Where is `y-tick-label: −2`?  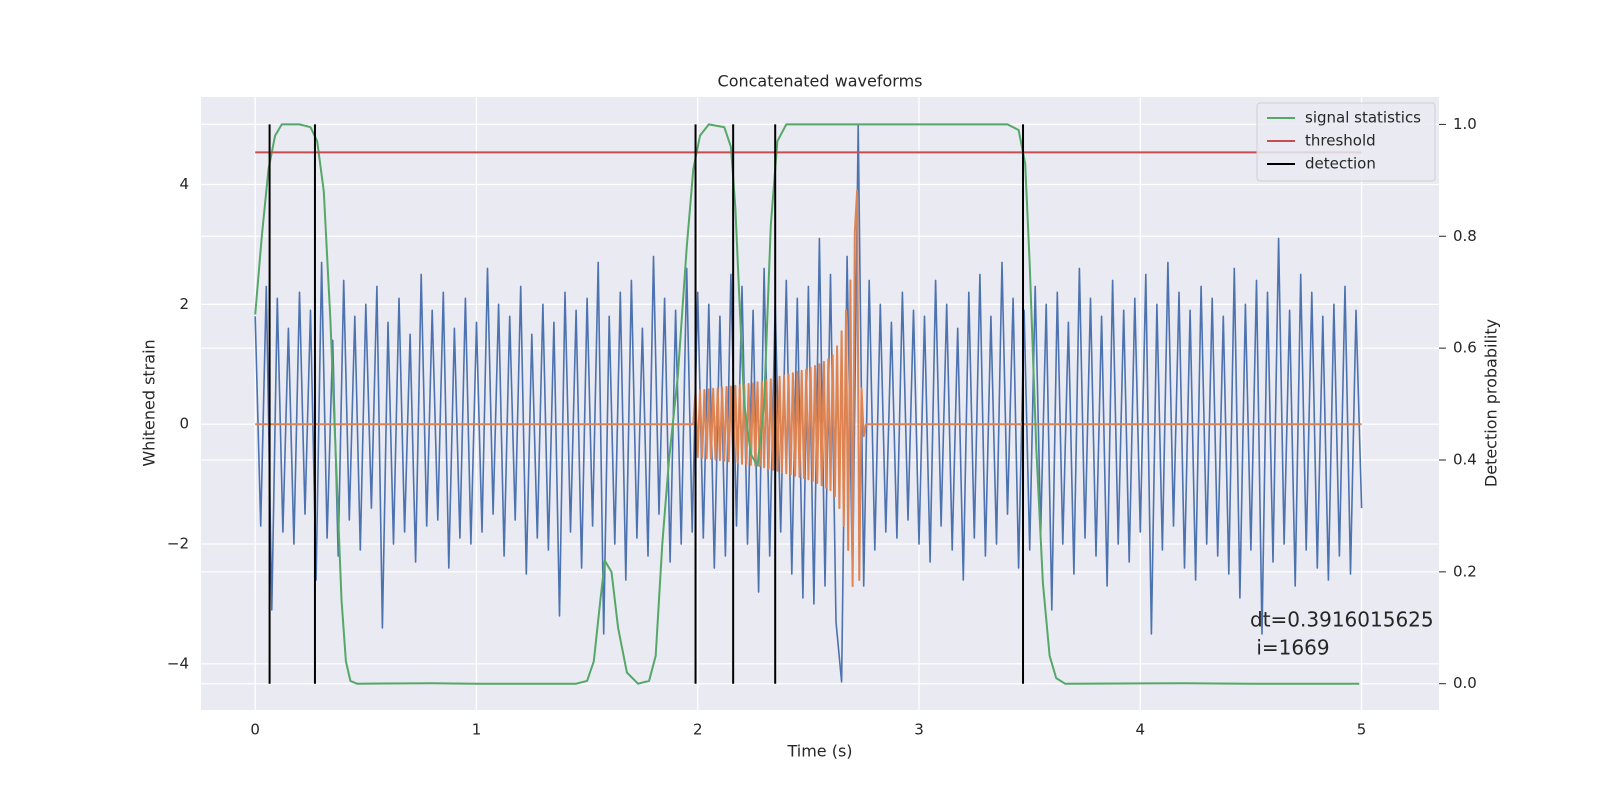
y-tick-label: −2 is located at coordinates (178, 544).